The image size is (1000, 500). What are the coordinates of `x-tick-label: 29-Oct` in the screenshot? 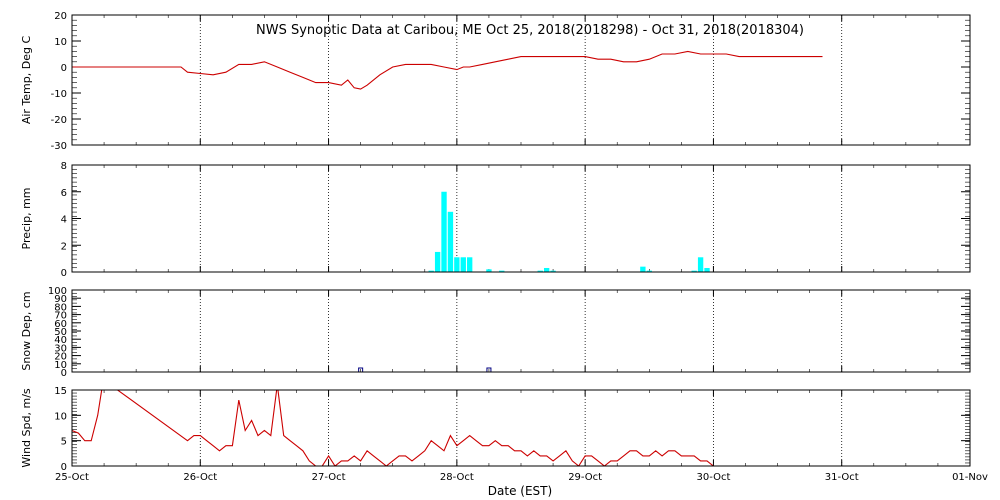 It's located at (585, 477).